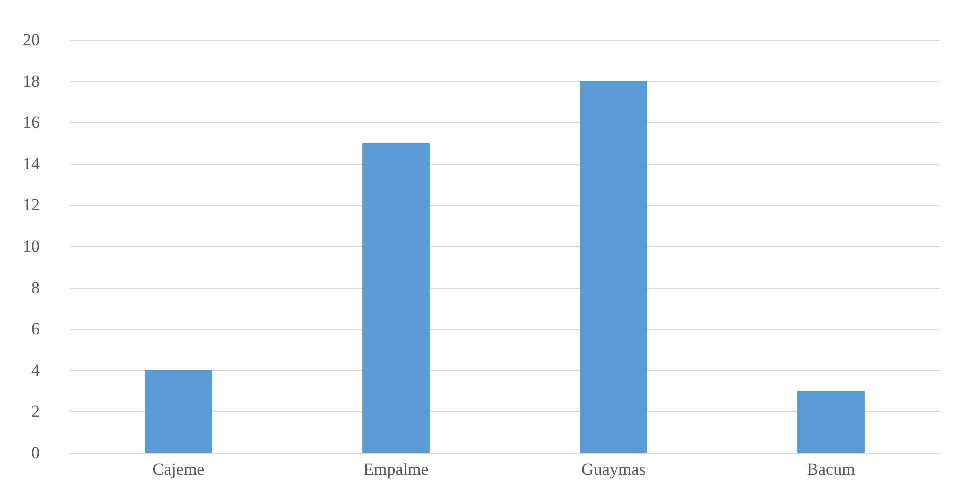  I want to click on y-tick-label: 12, so click(31, 205).